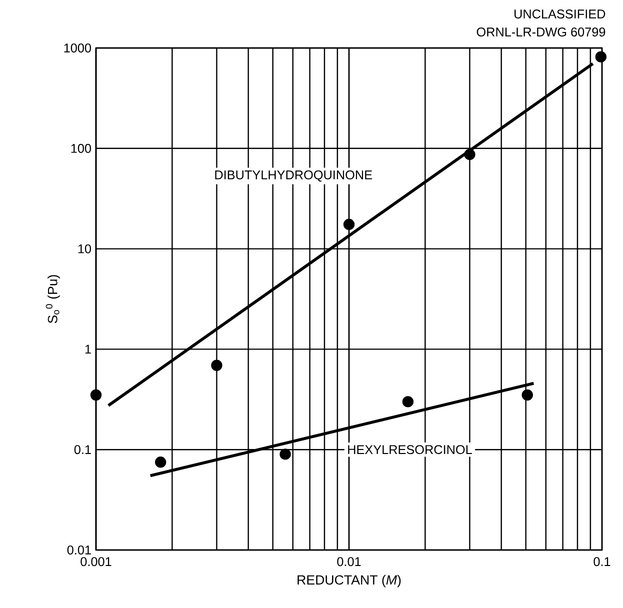  What do you see at coordinates (293, 176) in the screenshot?
I see `annotation: DIBUTYLHYDROQUINONE` at bounding box center [293, 176].